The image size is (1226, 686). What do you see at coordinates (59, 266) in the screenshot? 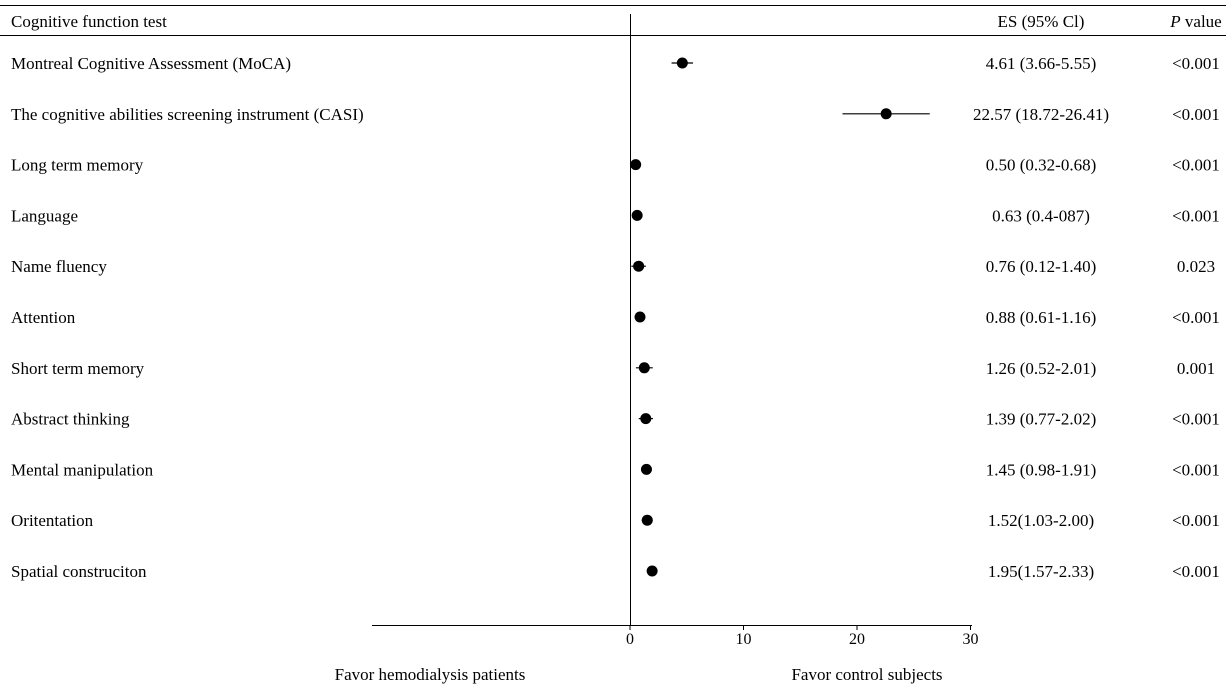
I see `row-label: Name fluency` at bounding box center [59, 266].